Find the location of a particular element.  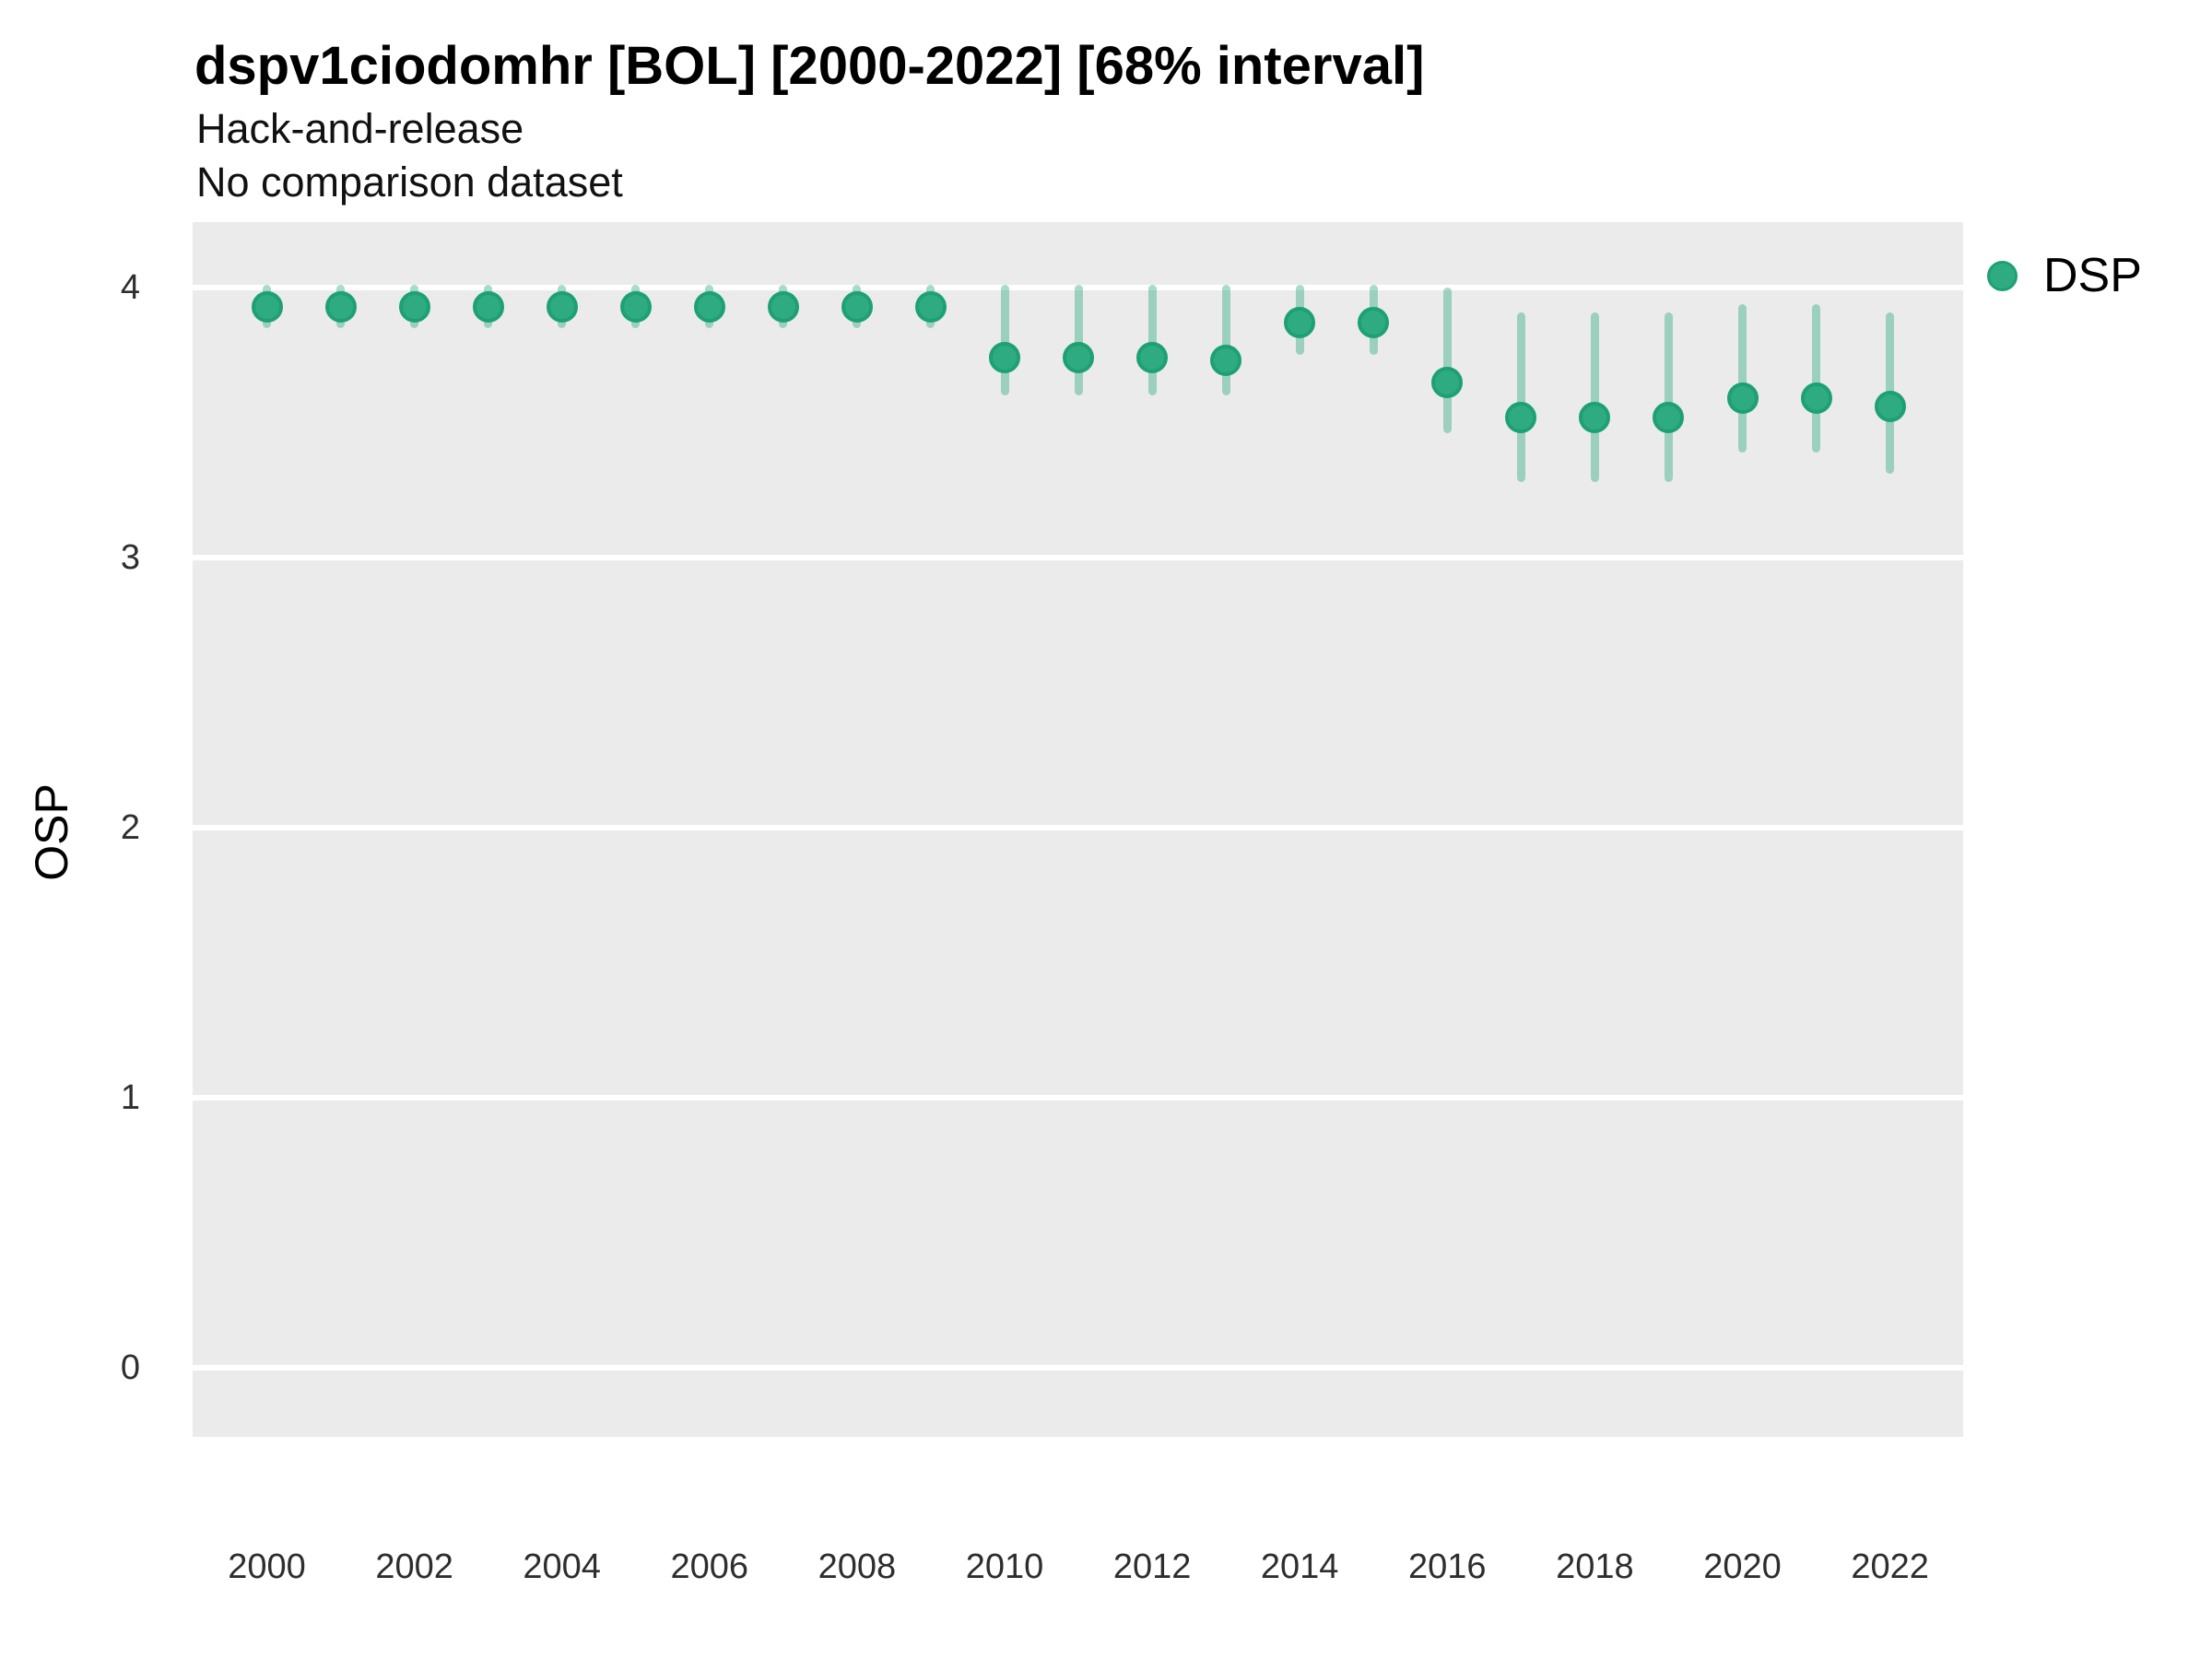

y-tick-label: 2 is located at coordinates (130, 827).